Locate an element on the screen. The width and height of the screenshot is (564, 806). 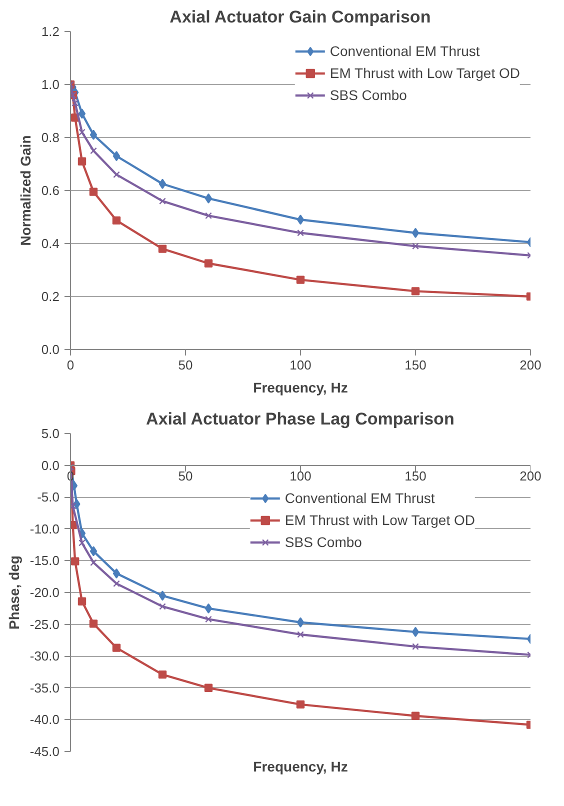
y-tick-label: -30.0 is located at coordinates (45, 656).